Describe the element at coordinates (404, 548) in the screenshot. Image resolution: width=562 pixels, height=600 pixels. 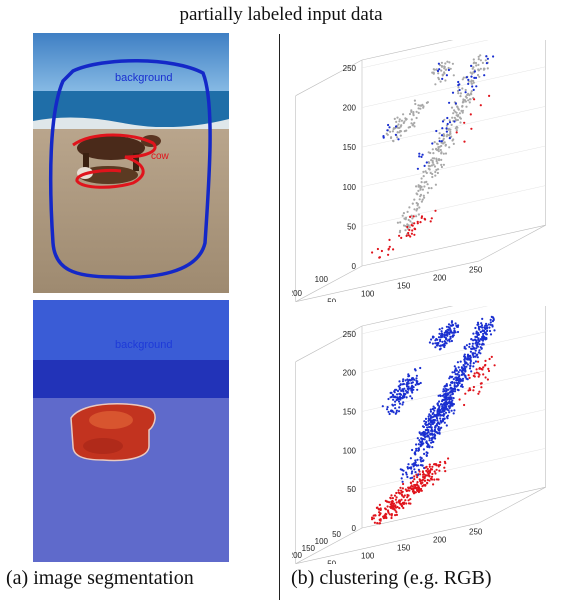
I see `x-tick-label: 150` at that location.